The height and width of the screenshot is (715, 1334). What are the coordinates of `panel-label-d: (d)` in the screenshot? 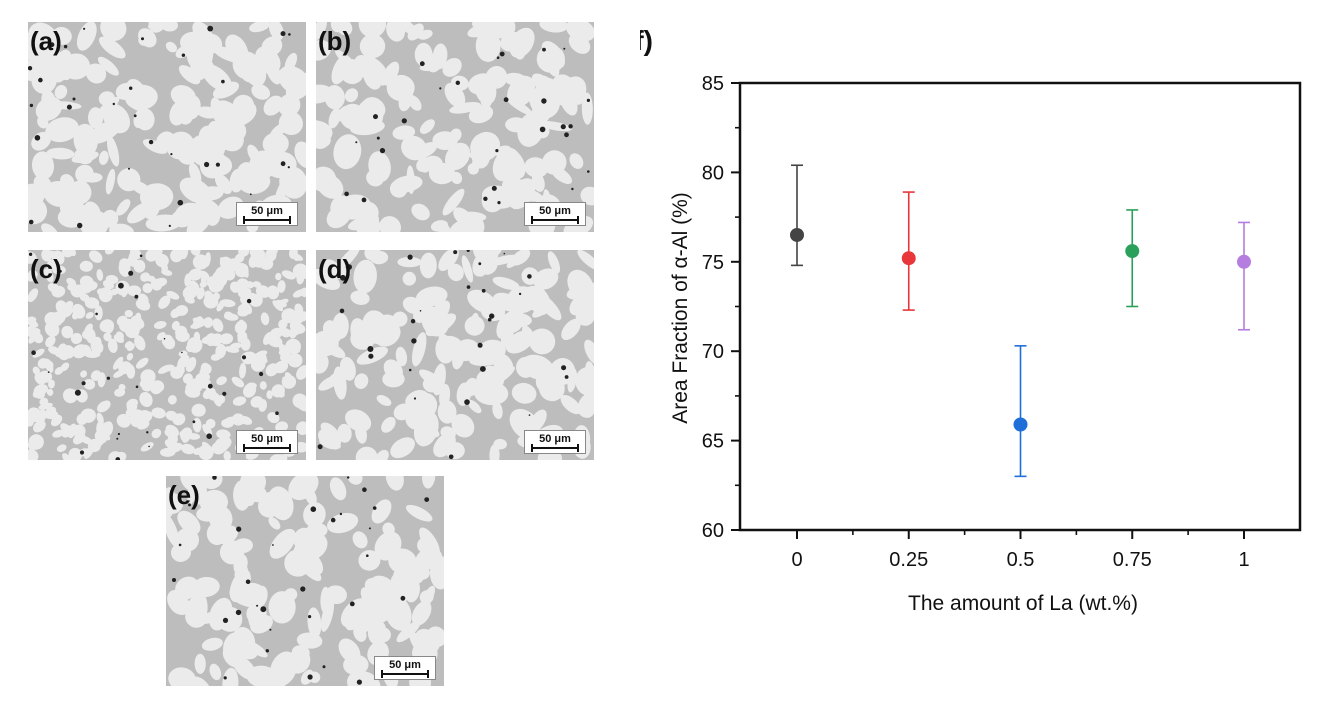 It's located at (335, 269).